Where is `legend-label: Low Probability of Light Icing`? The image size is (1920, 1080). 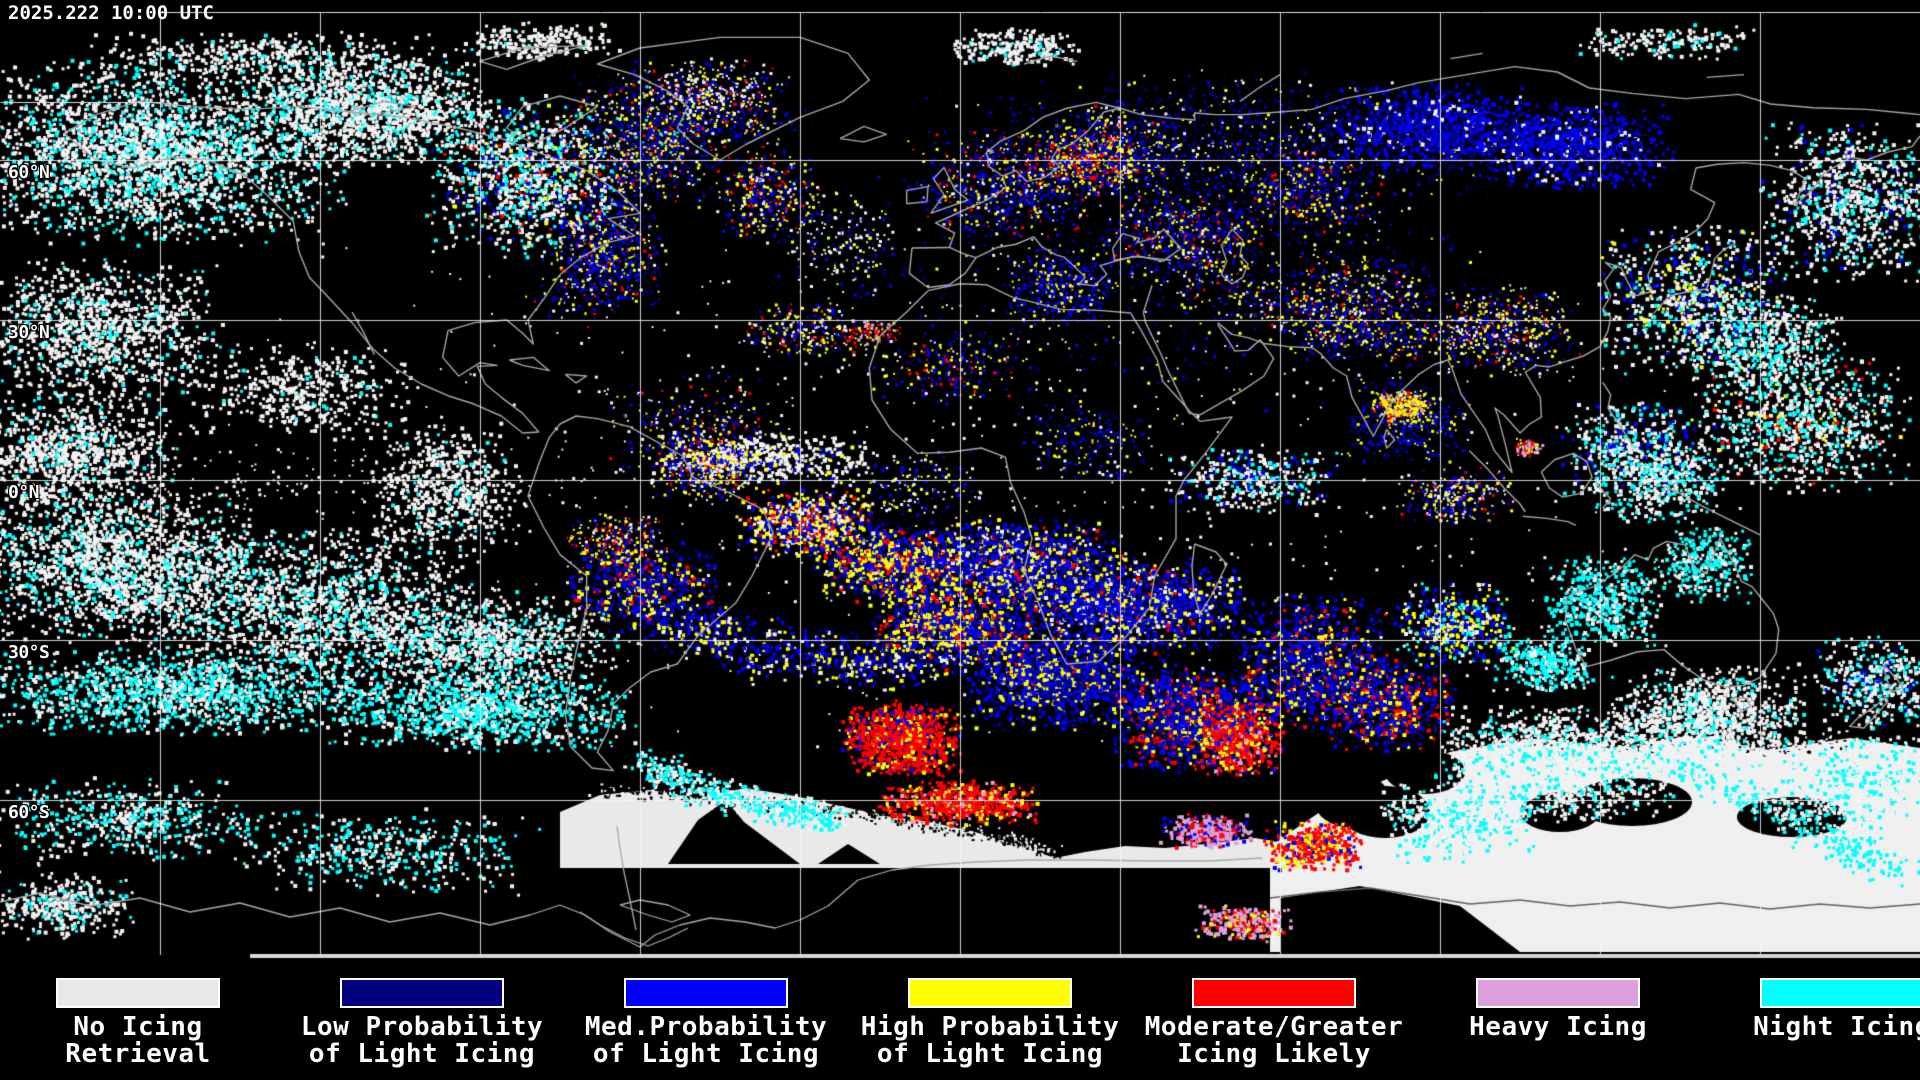
legend-label: Low Probability of Light Icing is located at coordinates (422, 1040).